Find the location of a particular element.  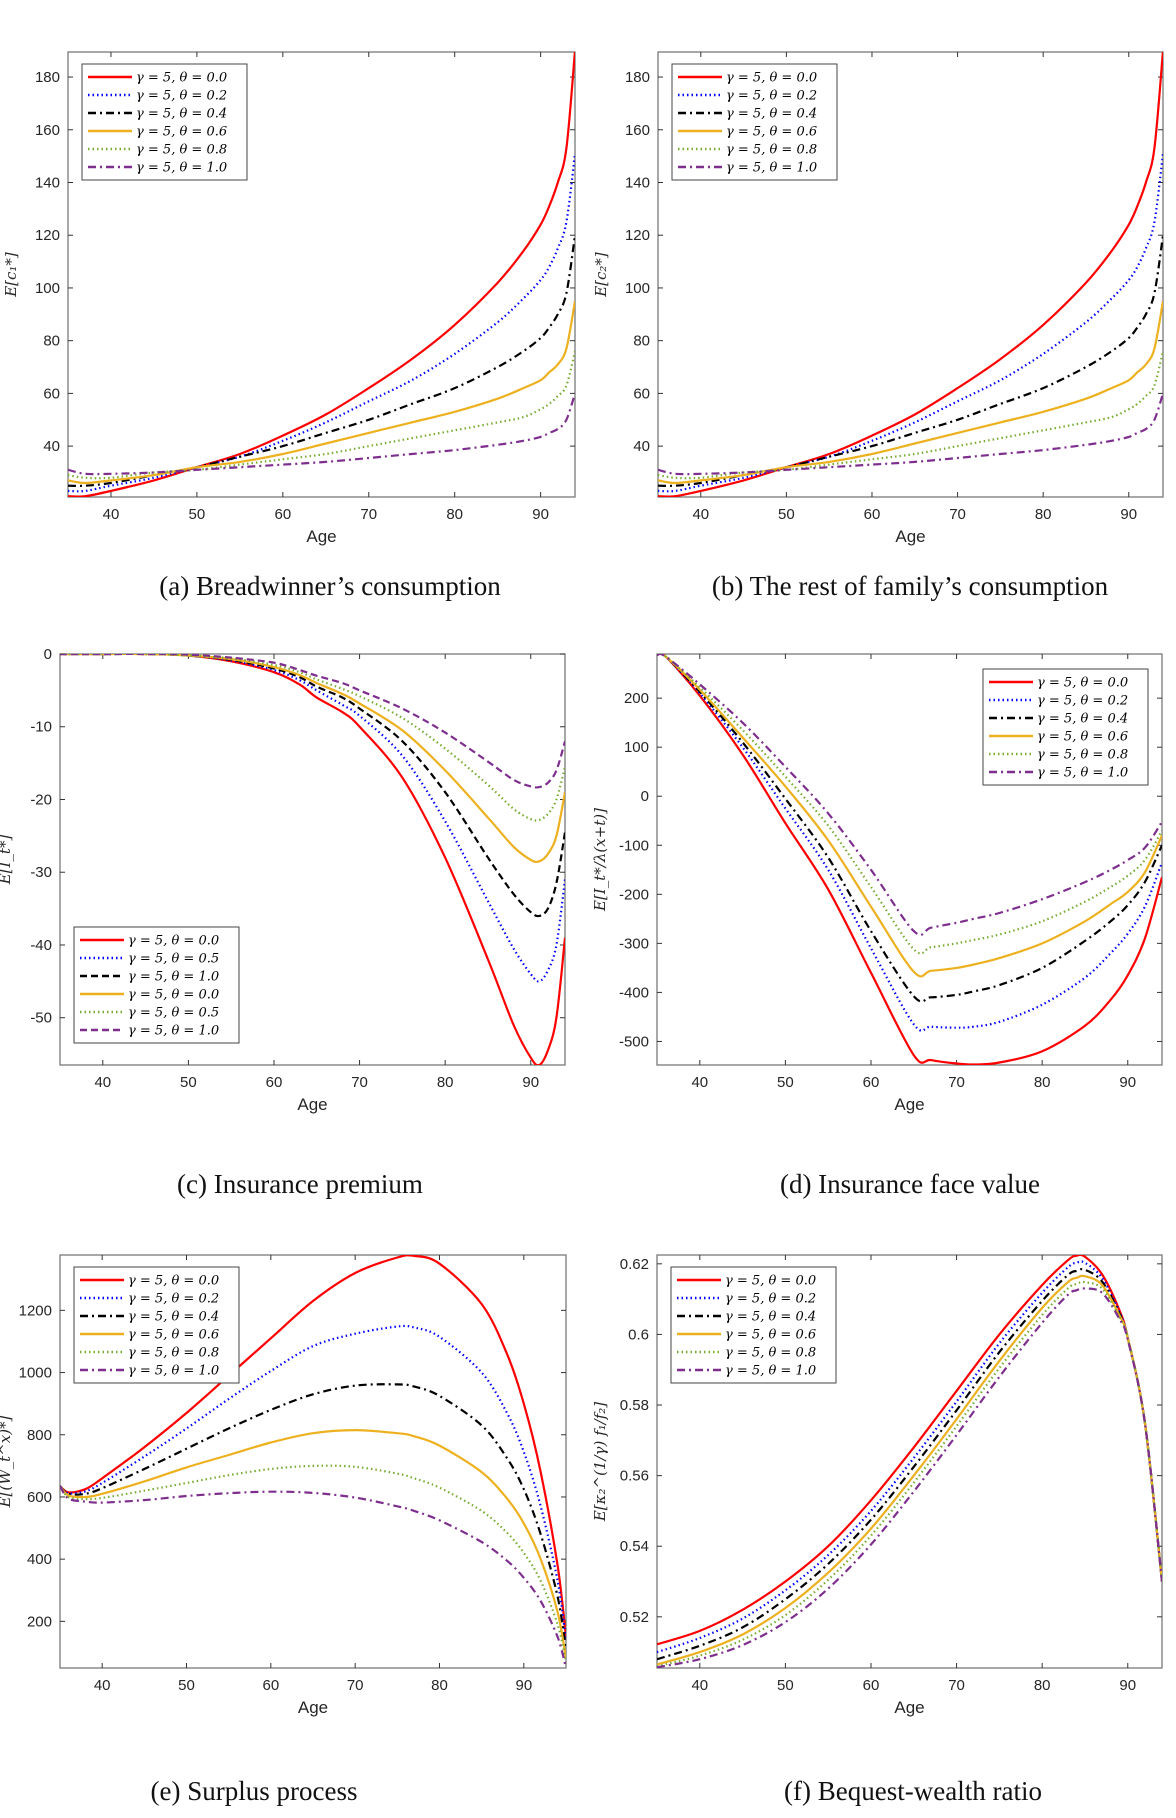

y-tick-label: 40 is located at coordinates (641, 446).